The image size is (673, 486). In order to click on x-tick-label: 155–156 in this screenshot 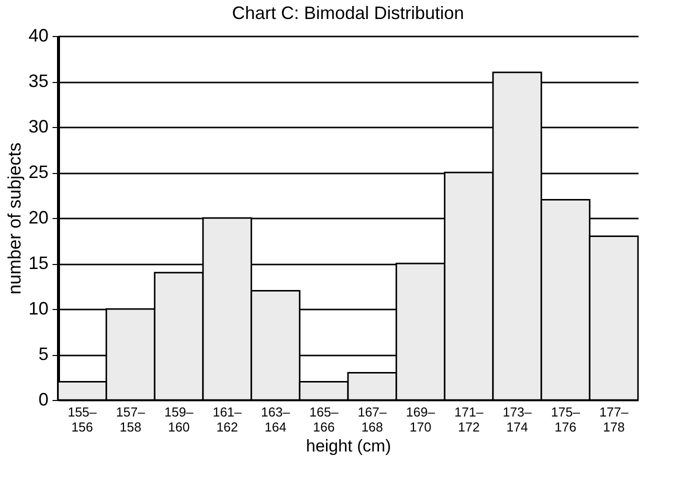, I will do `click(83, 419)`.